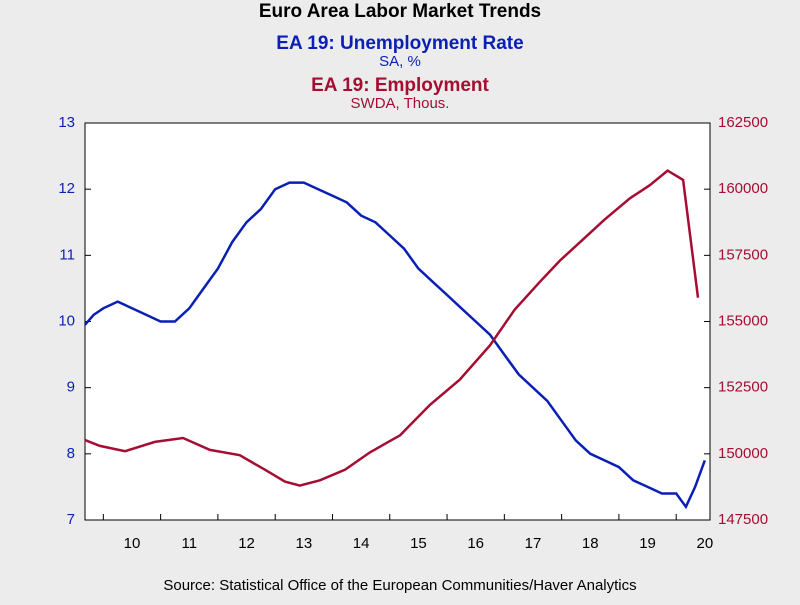 This screenshot has width=800, height=605. I want to click on x-tick-label: 18, so click(590, 543).